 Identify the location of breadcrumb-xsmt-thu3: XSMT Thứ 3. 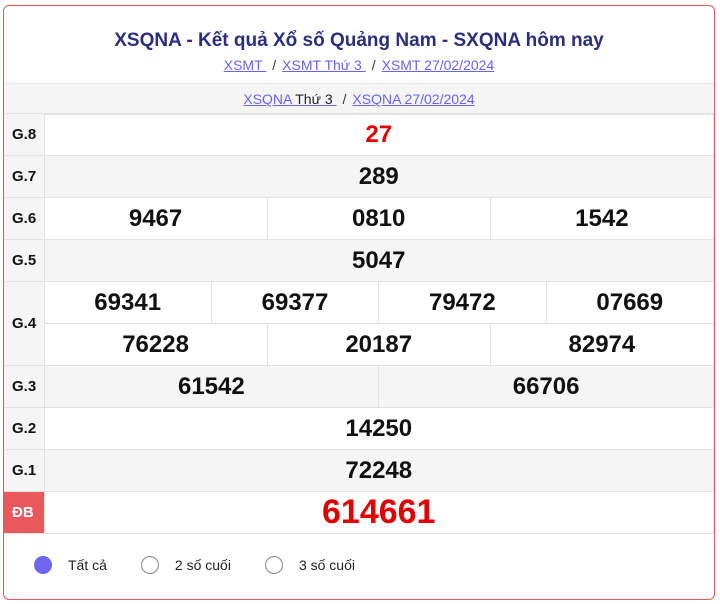
(324, 65).